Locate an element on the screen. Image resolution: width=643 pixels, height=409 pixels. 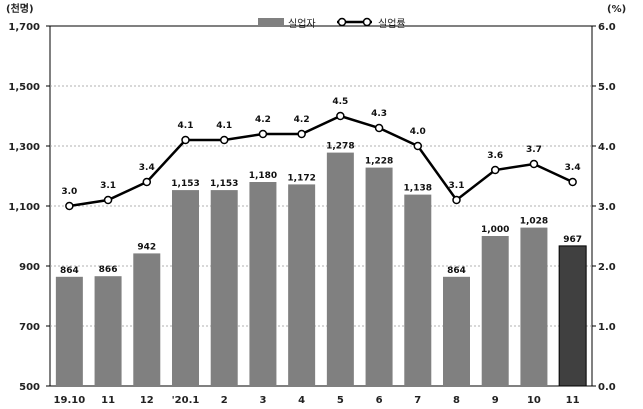
bar-value-label: 1,138 is located at coordinates (418, 189).